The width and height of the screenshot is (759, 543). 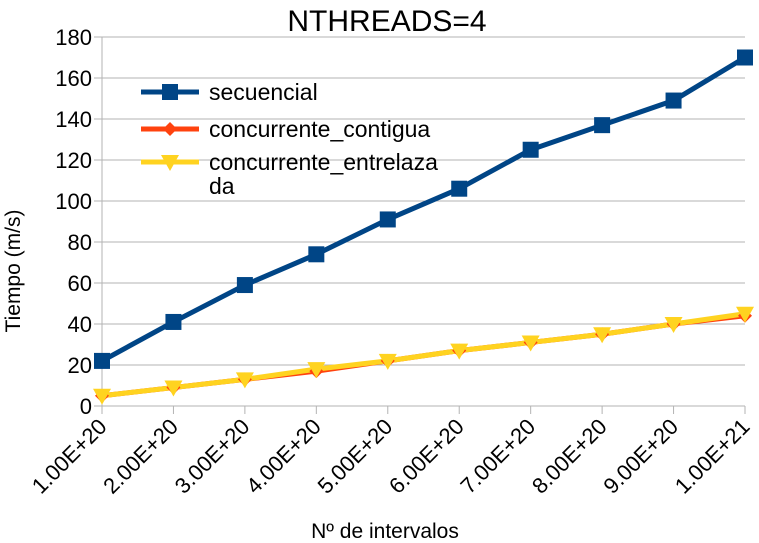 What do you see at coordinates (319, 129) in the screenshot?
I see `legend-label-2: concurrente_contigua` at bounding box center [319, 129].